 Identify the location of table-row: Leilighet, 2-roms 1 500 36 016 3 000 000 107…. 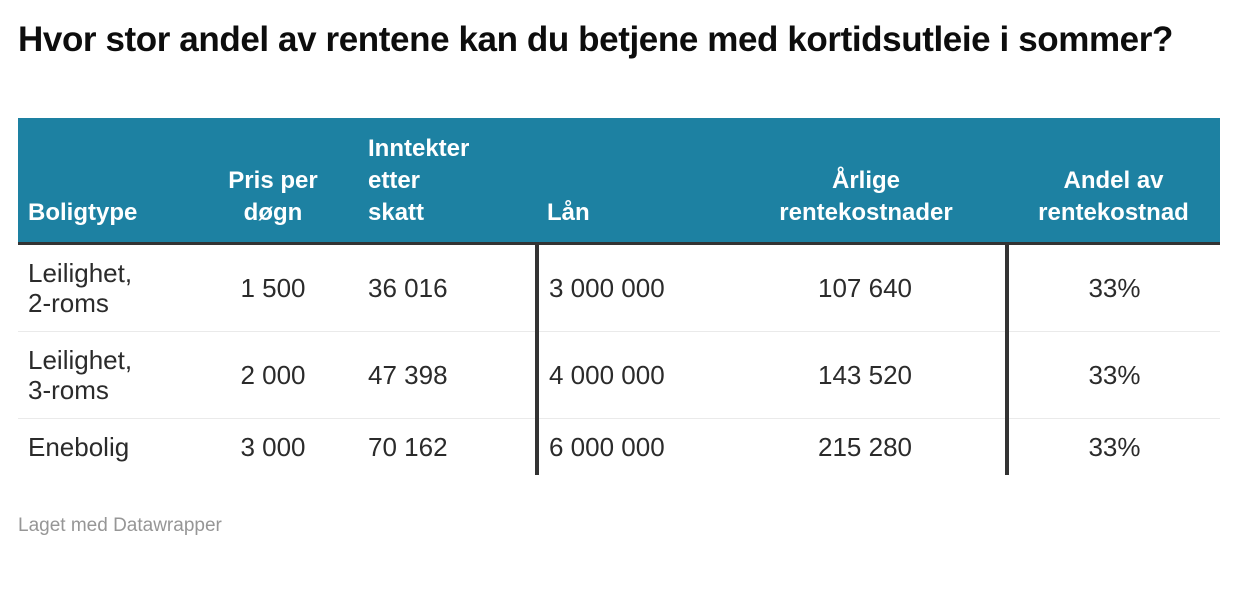
(619, 287).